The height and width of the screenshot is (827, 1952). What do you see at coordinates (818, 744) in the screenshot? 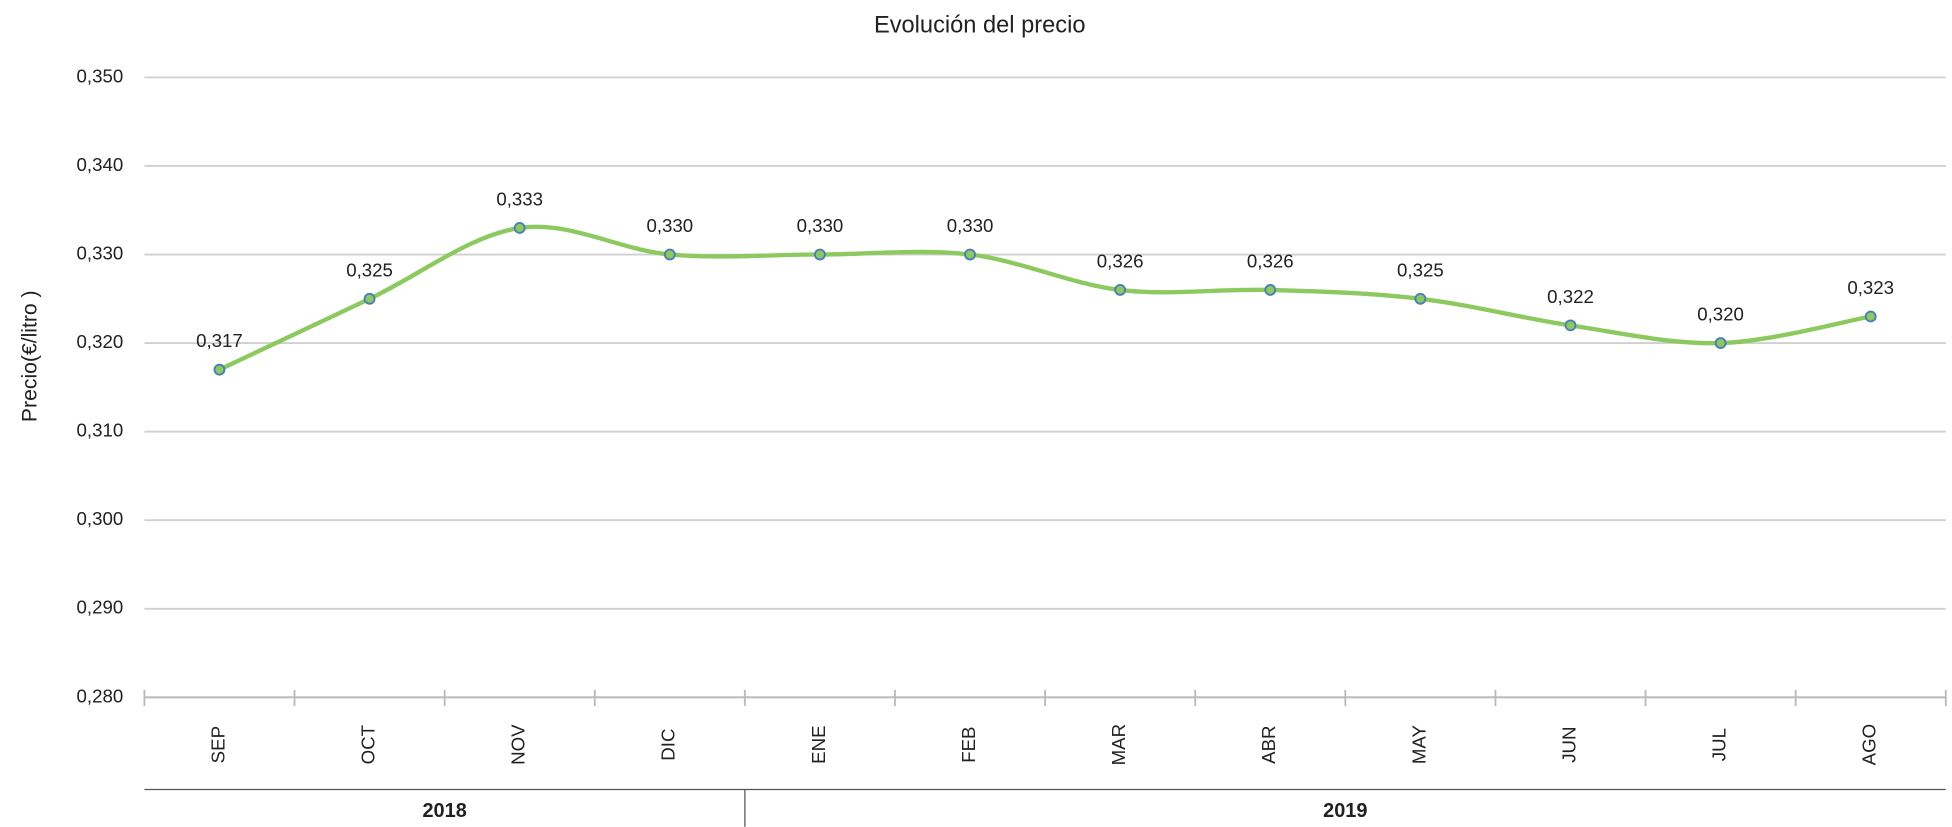
I see `x-tick-label: ENE` at bounding box center [818, 744].